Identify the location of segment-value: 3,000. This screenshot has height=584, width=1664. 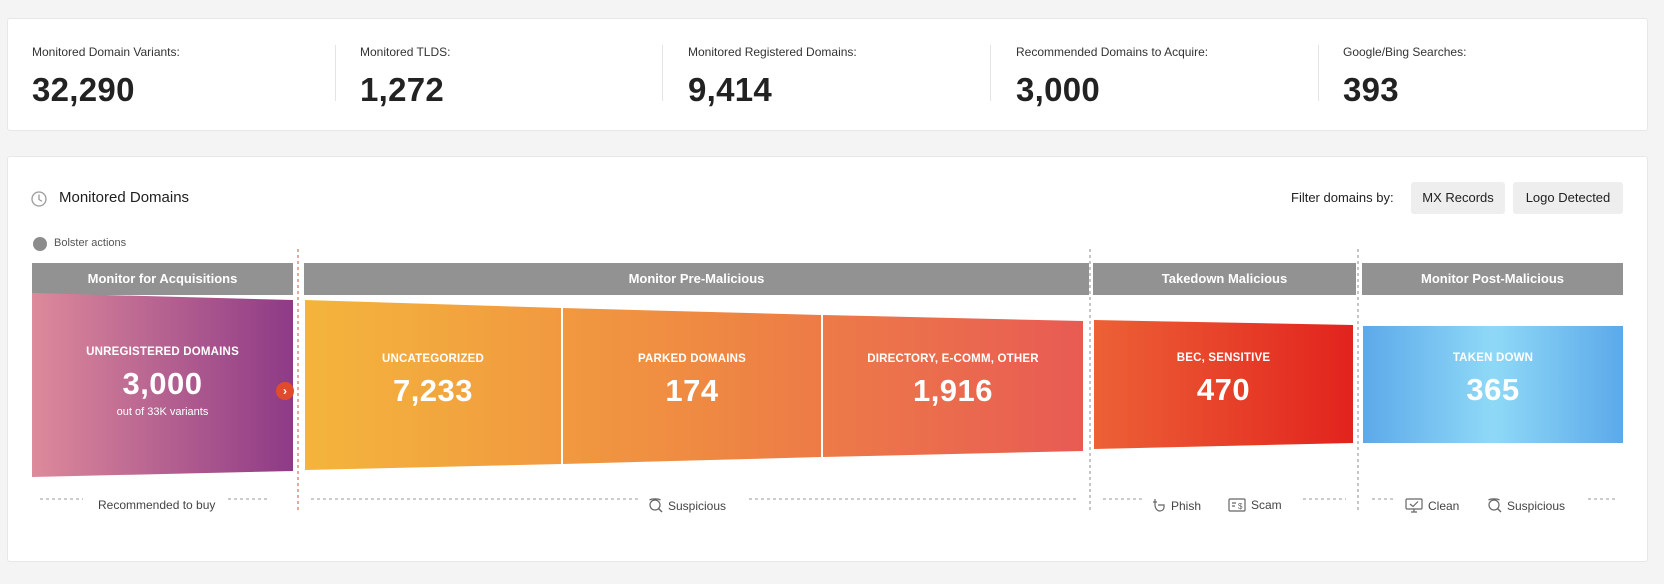
(162, 383).